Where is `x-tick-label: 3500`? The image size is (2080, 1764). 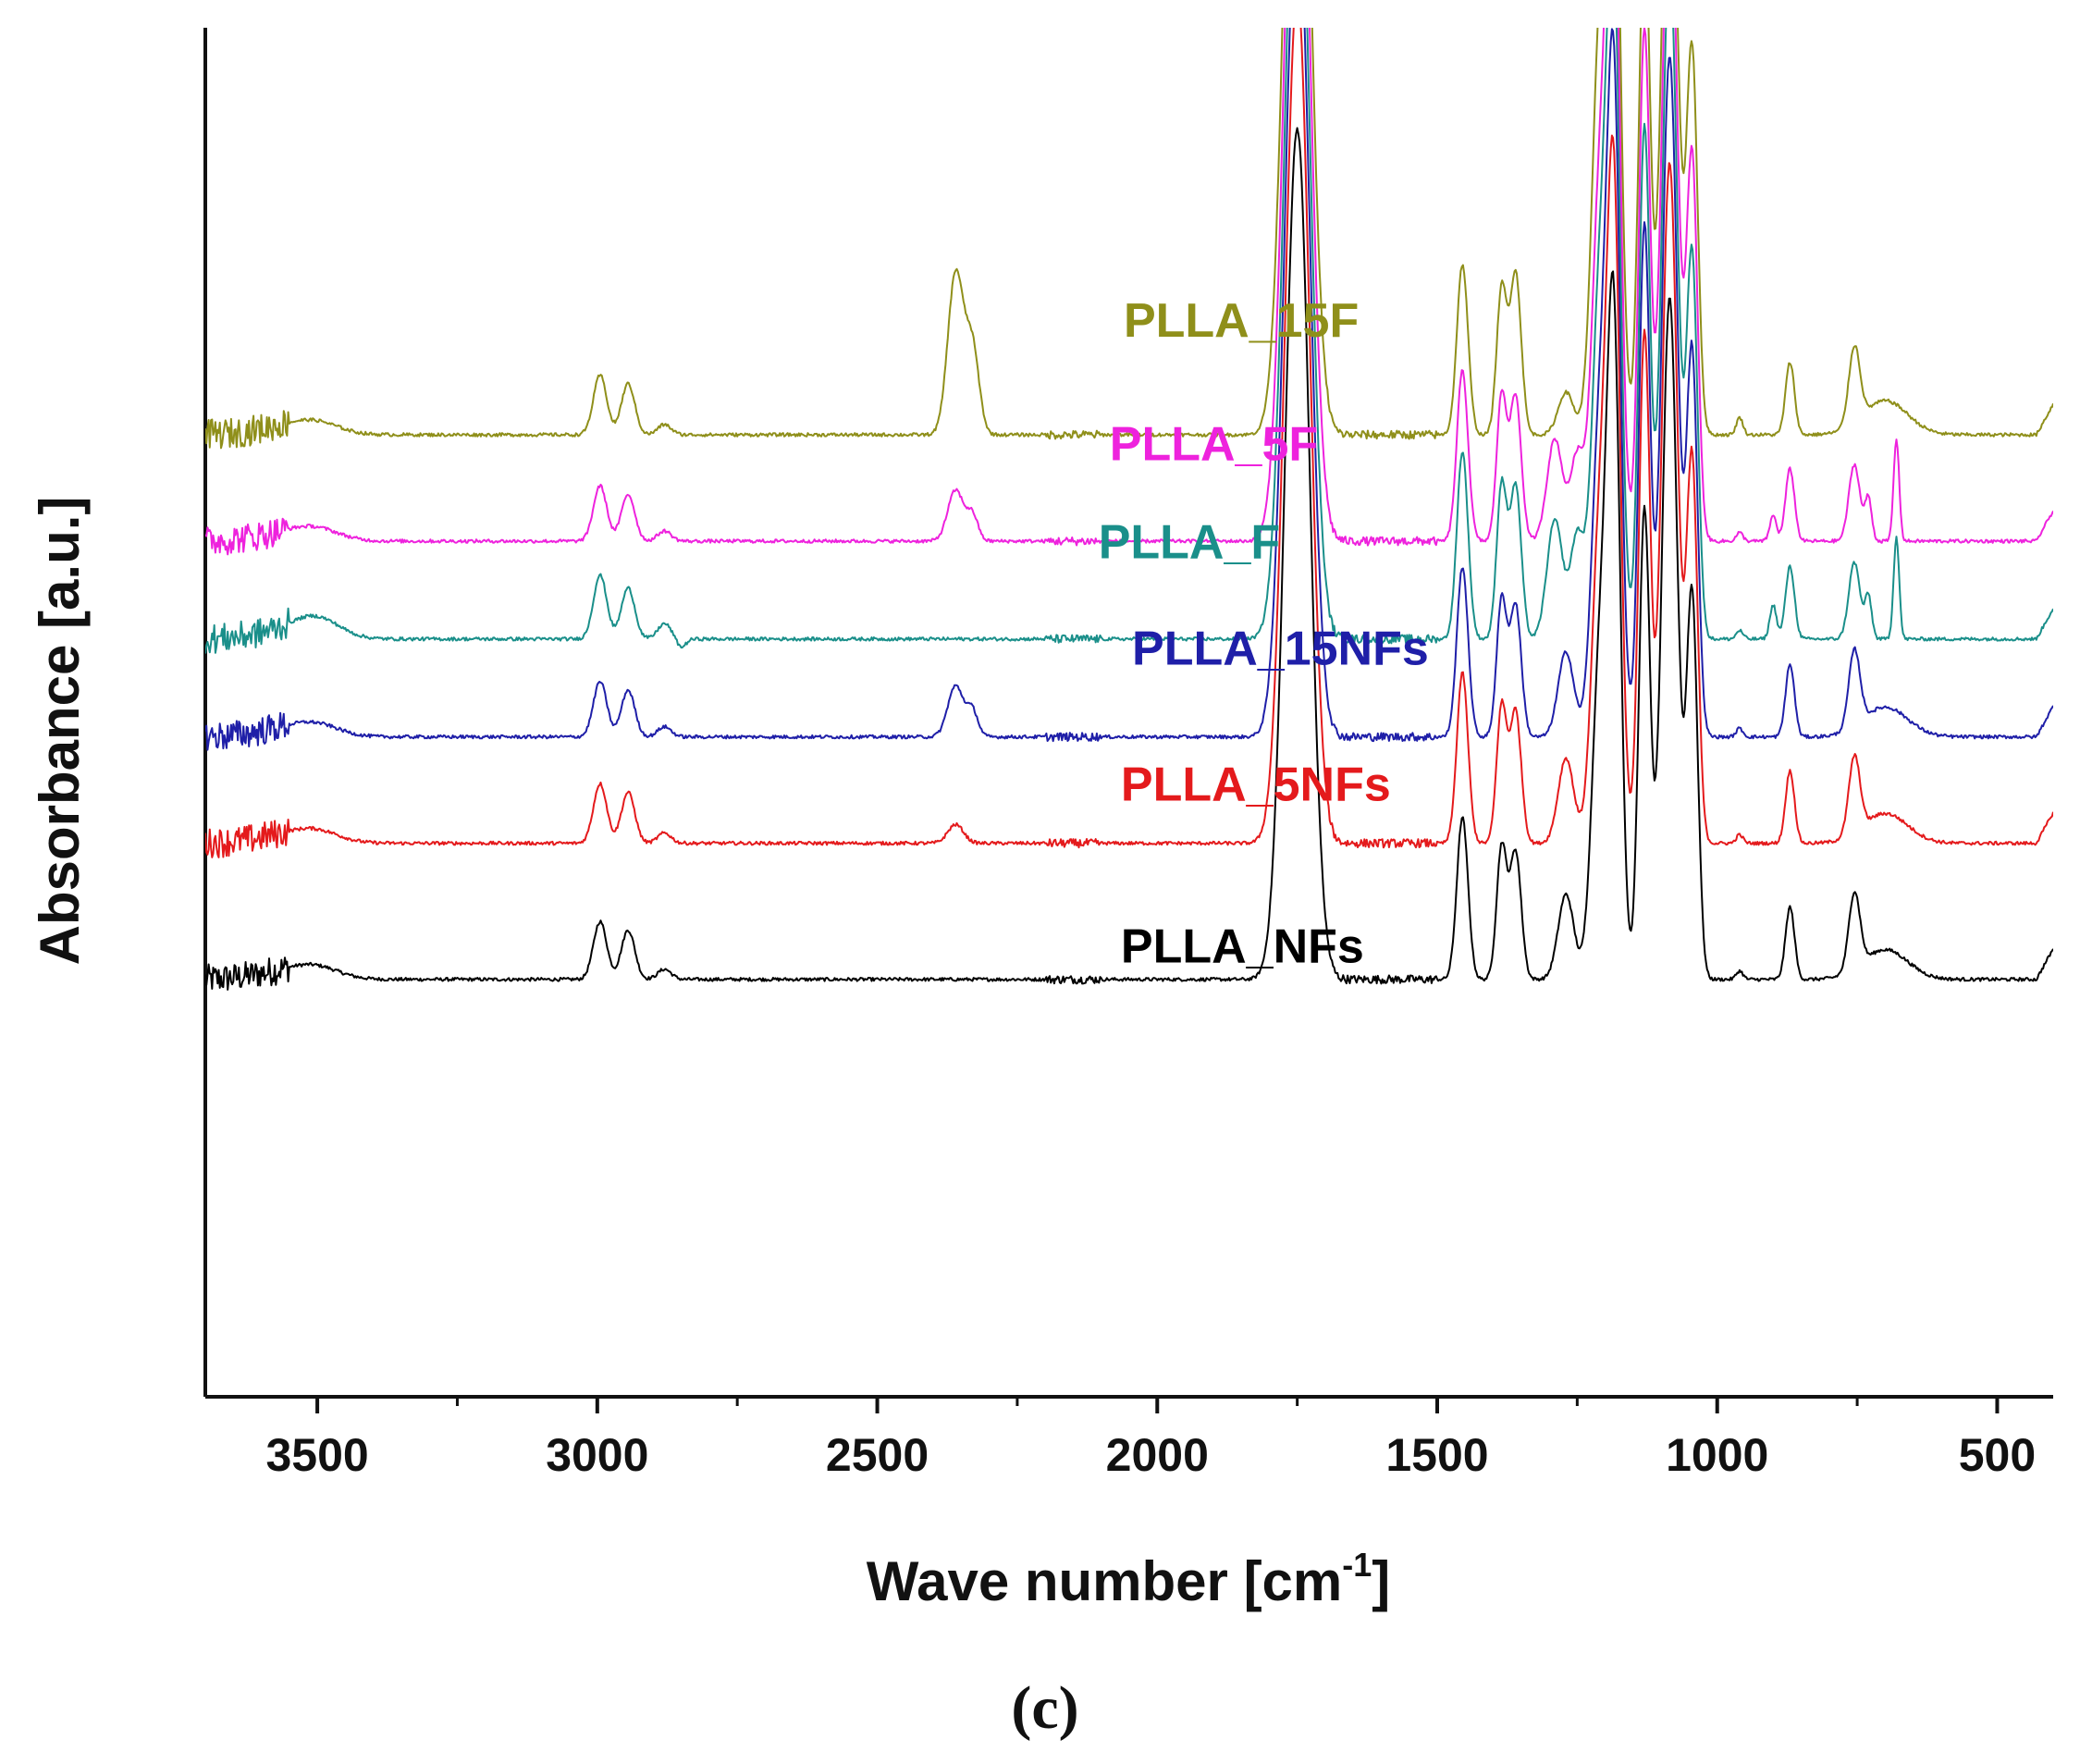 x-tick-label: 3500 is located at coordinates (316, 1455).